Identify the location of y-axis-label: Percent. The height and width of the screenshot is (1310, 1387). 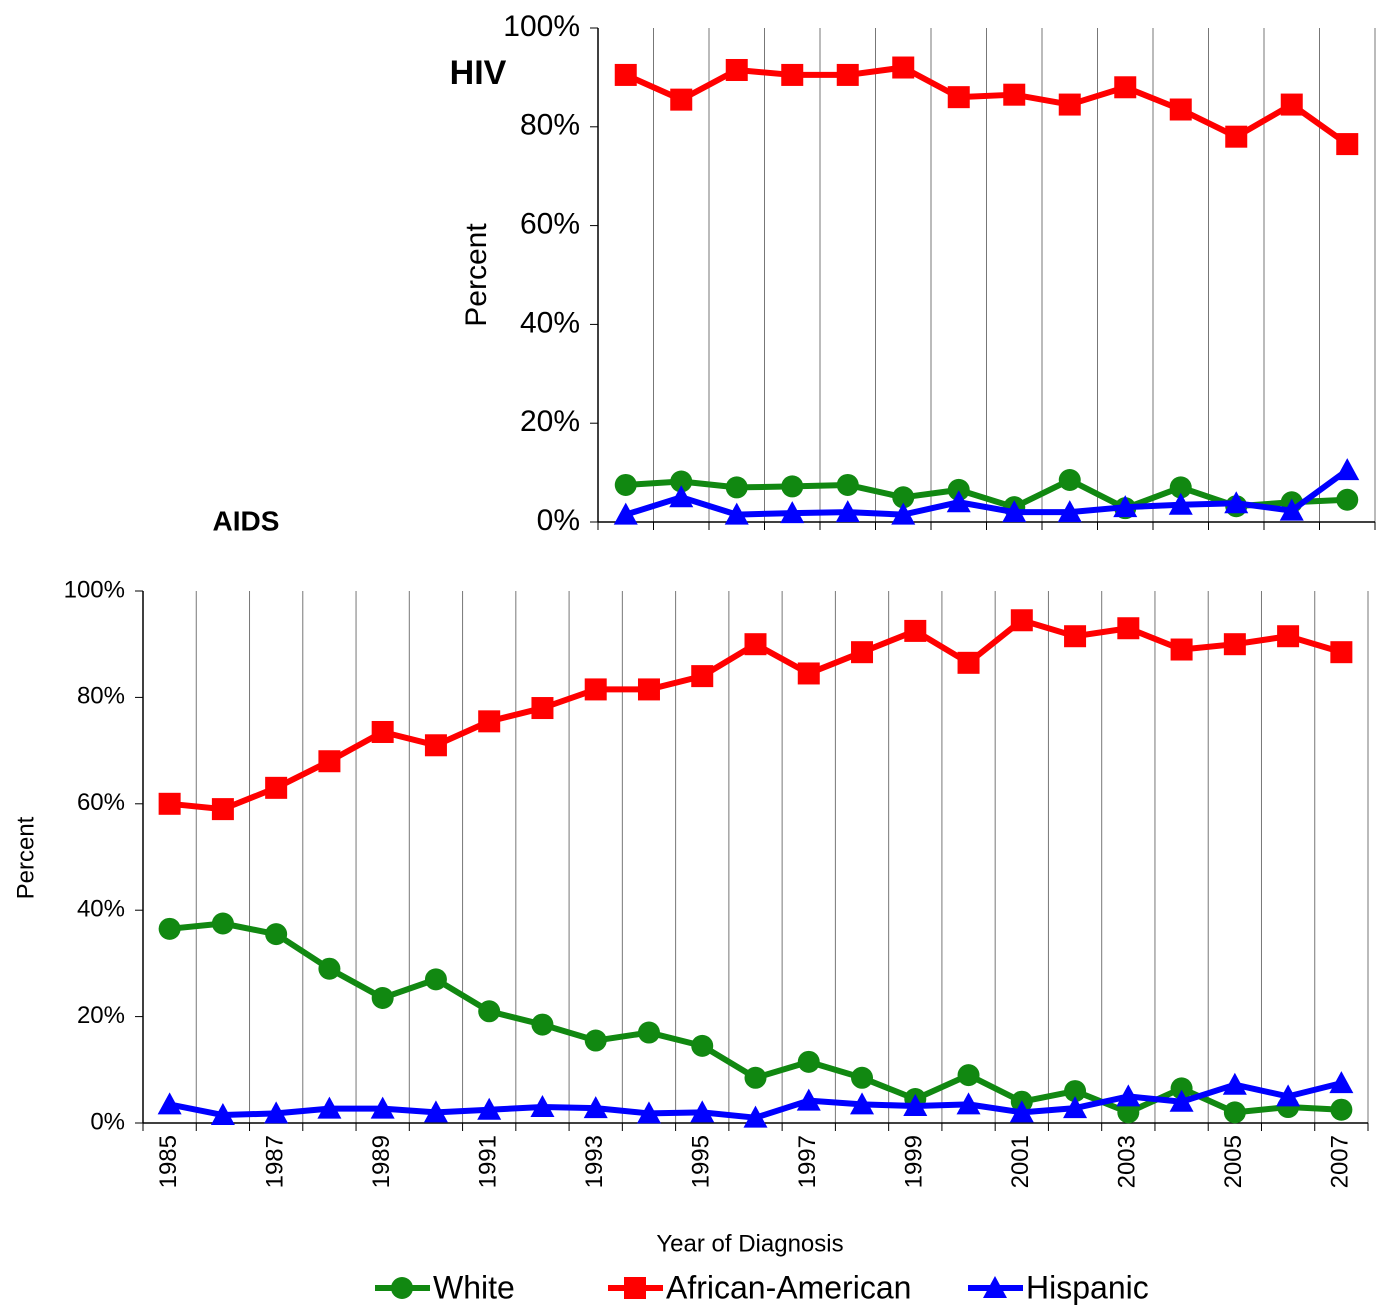
(25, 857).